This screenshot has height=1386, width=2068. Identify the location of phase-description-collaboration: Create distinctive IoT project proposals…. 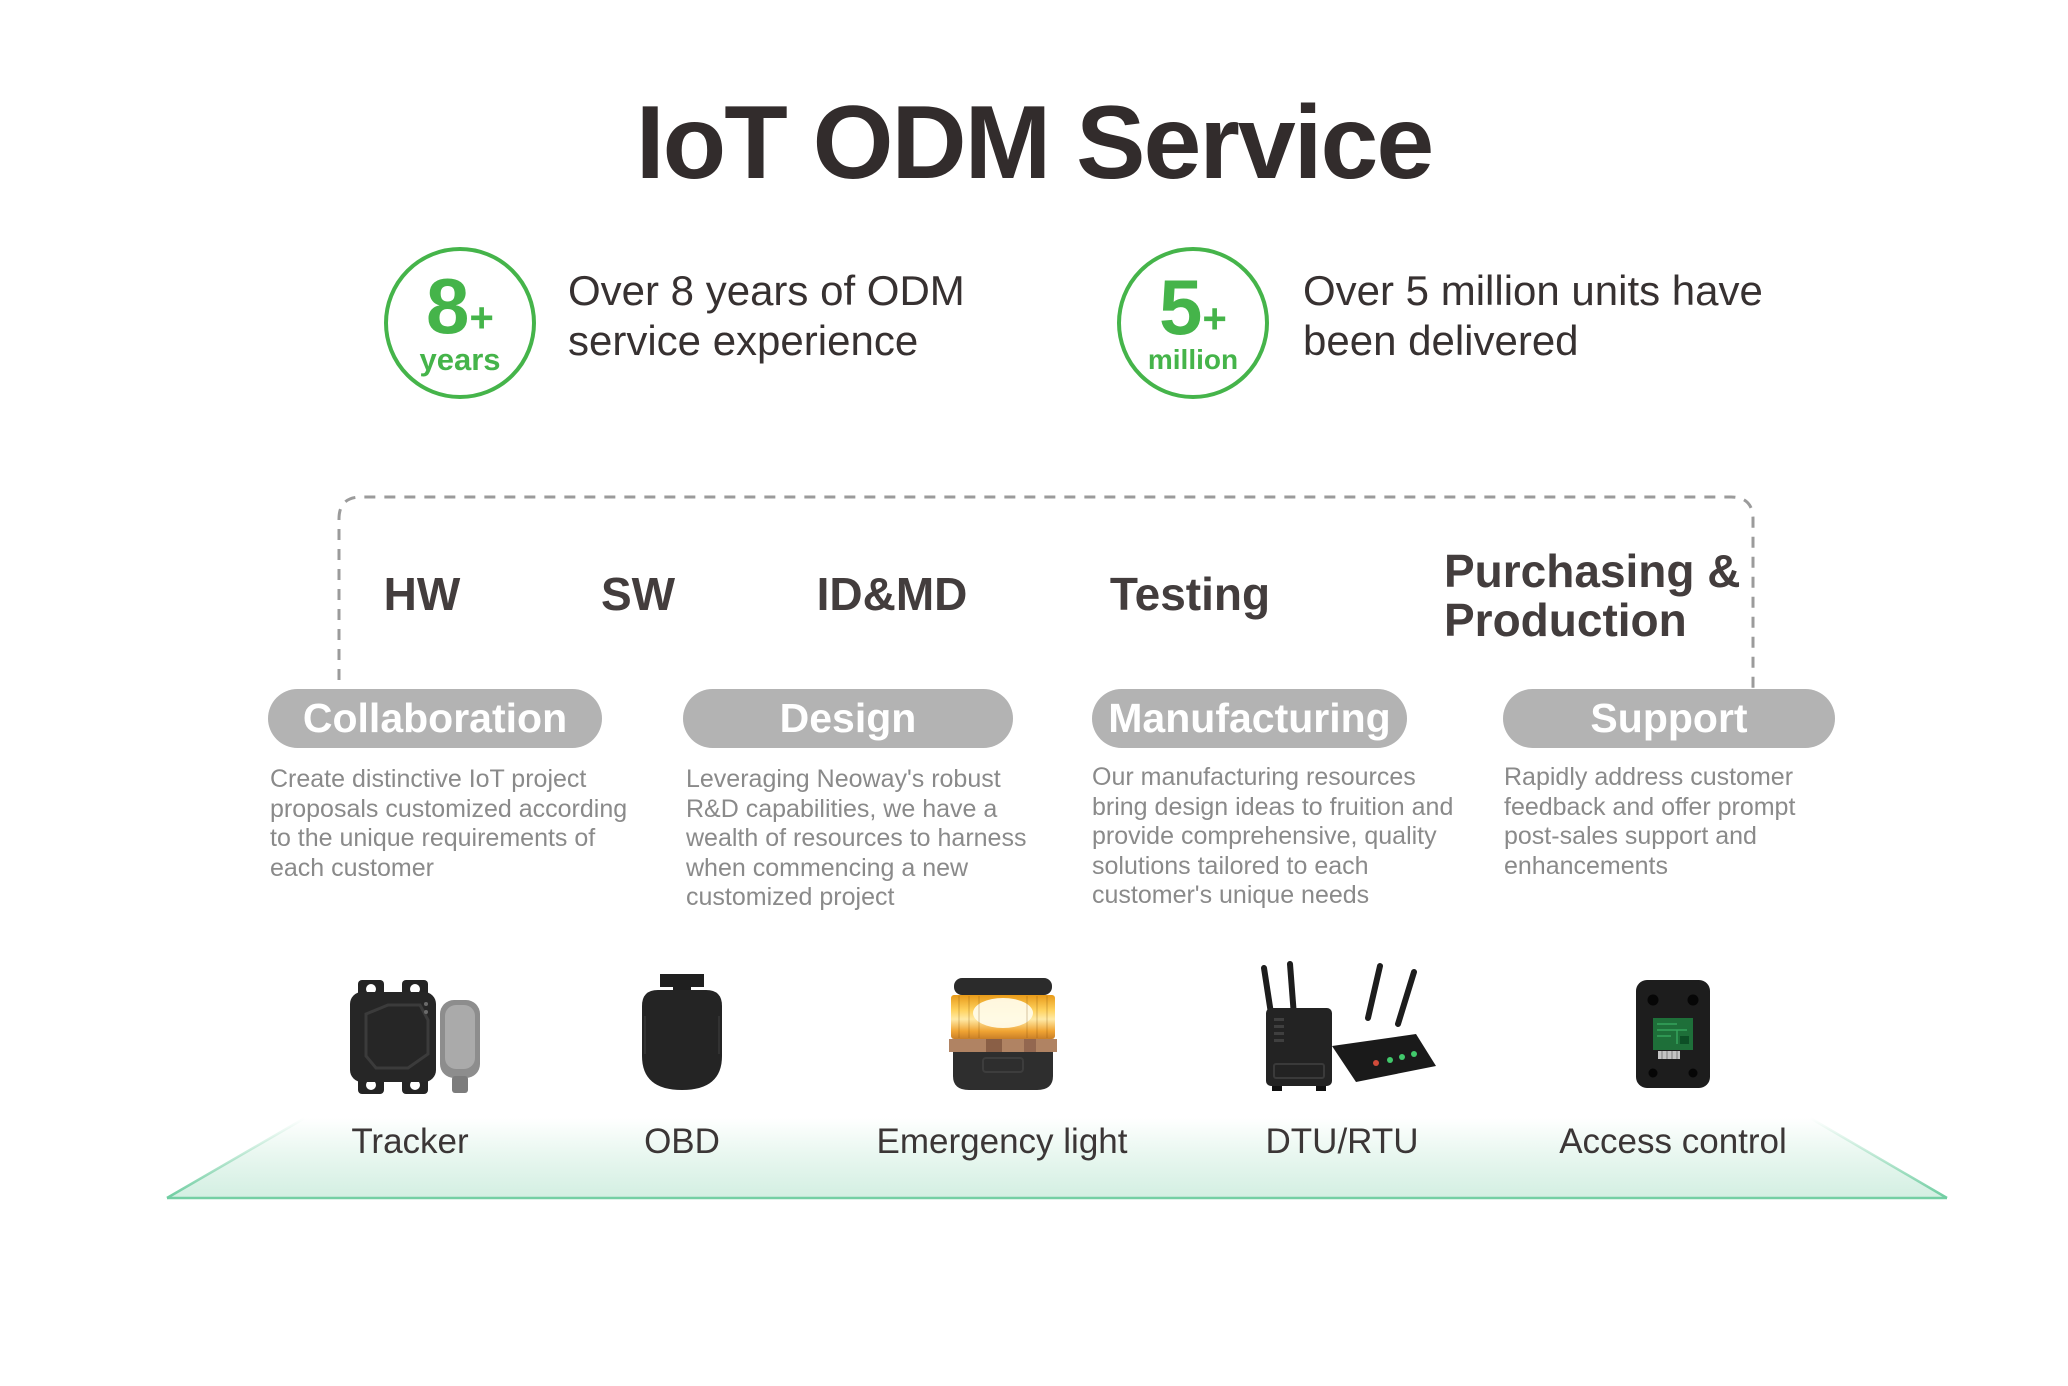
(449, 823).